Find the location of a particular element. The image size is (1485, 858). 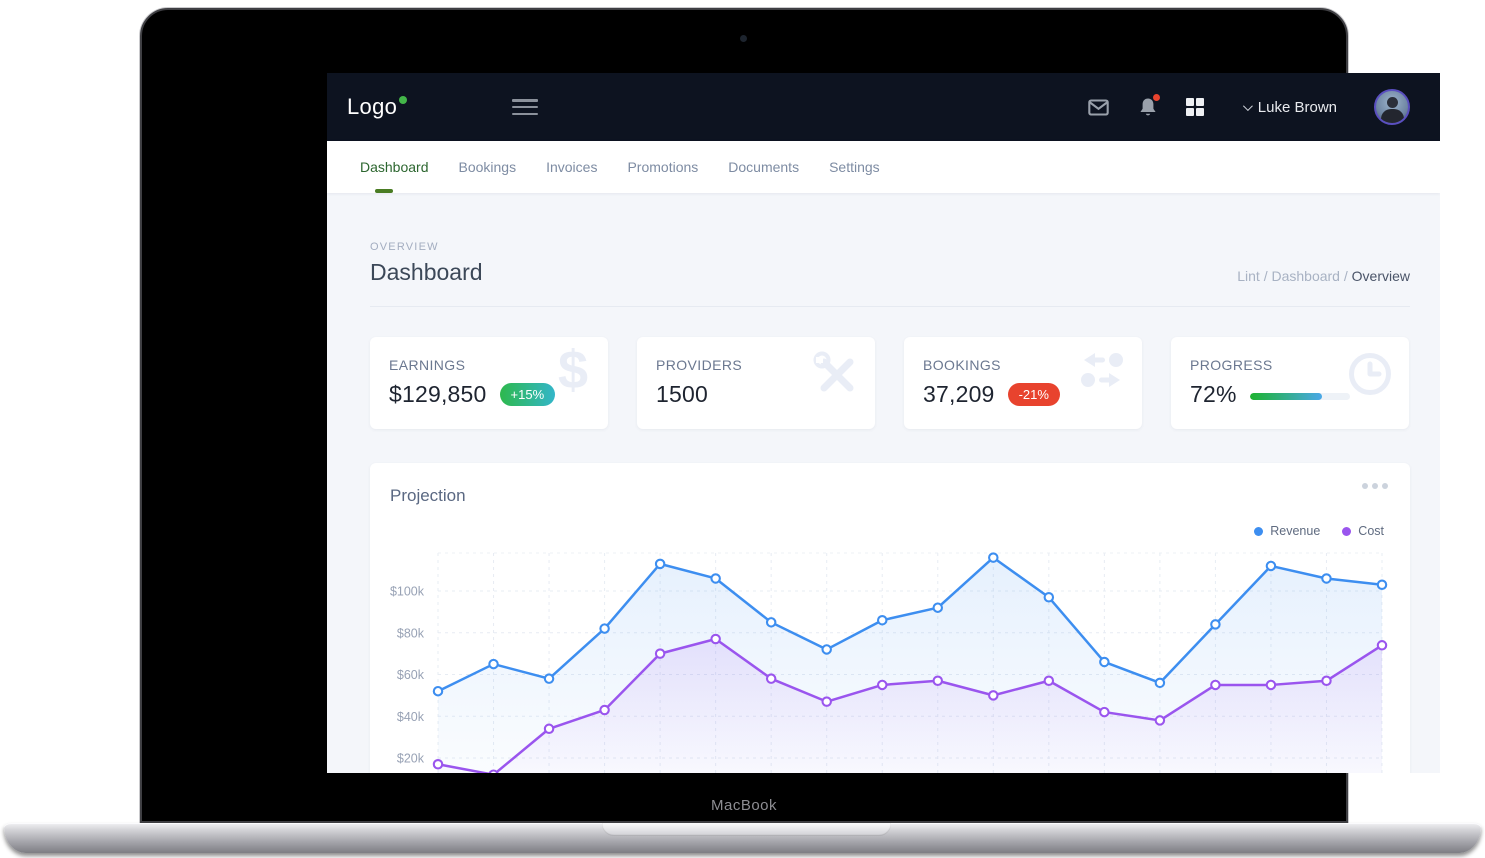

tab-bookings: Bookings is located at coordinates (487, 167).